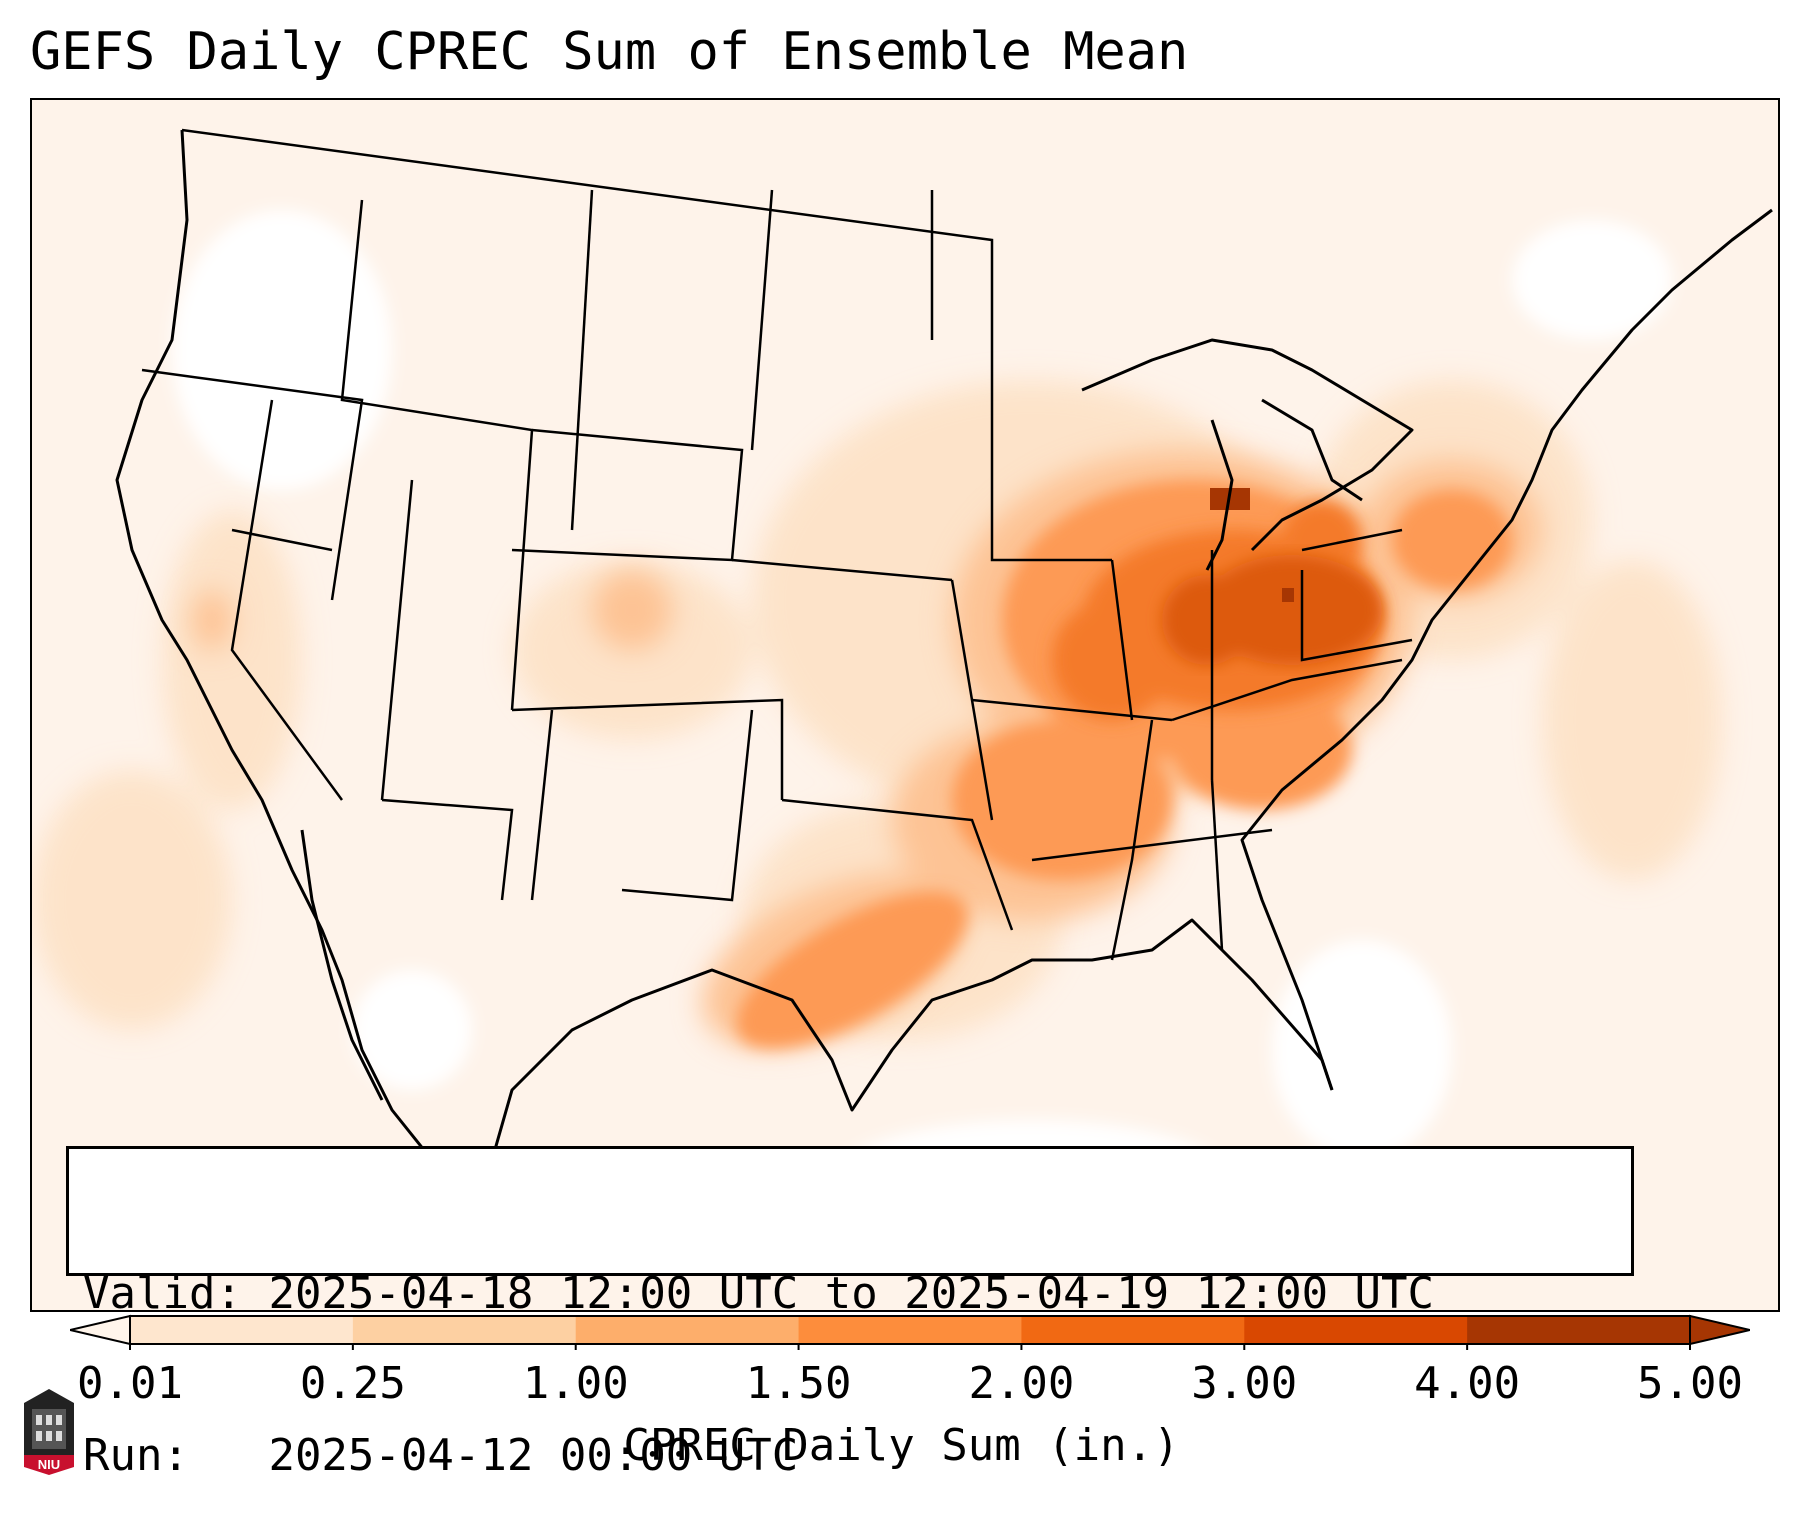  What do you see at coordinates (1021, 1383) in the screenshot?
I see `colorbar-tick-label: 2.00` at bounding box center [1021, 1383].